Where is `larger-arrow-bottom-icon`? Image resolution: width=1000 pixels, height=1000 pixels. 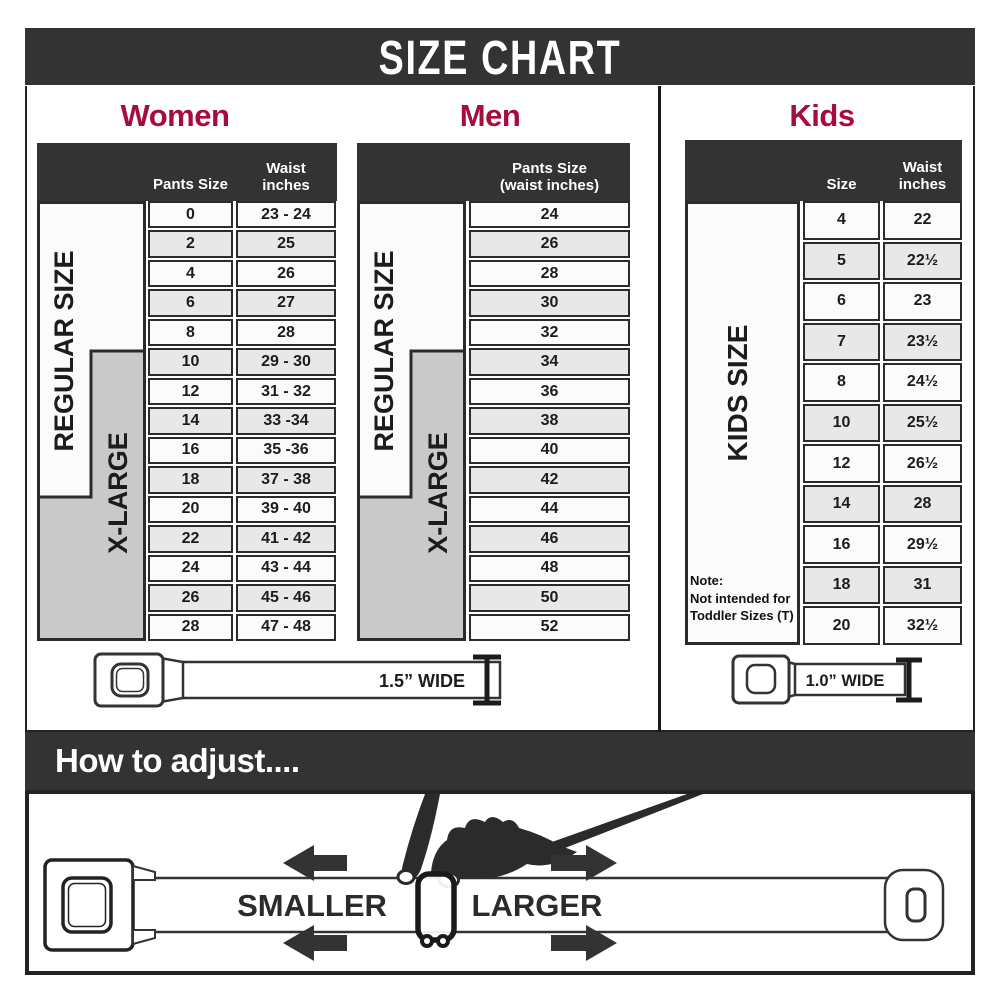 larger-arrow-bottom-icon is located at coordinates (584, 943).